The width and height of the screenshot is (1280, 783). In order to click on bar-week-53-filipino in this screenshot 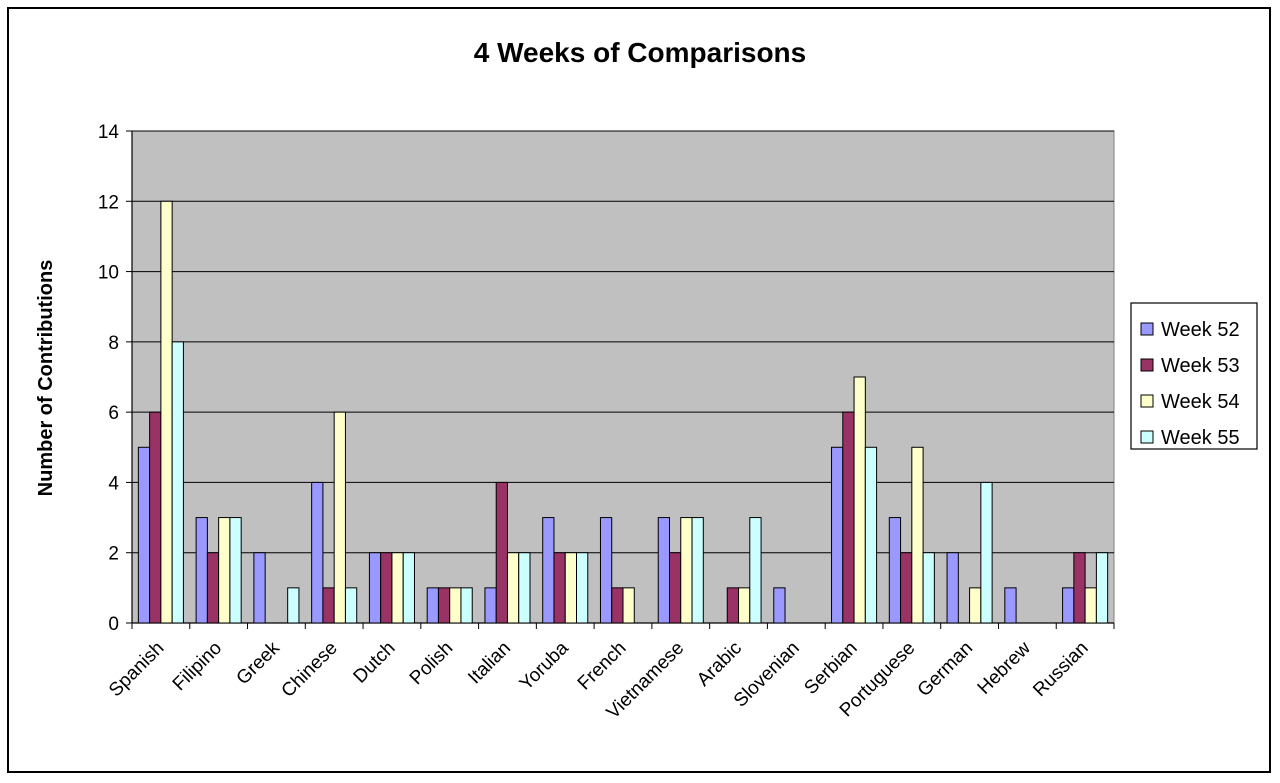, I will do `click(213, 588)`.